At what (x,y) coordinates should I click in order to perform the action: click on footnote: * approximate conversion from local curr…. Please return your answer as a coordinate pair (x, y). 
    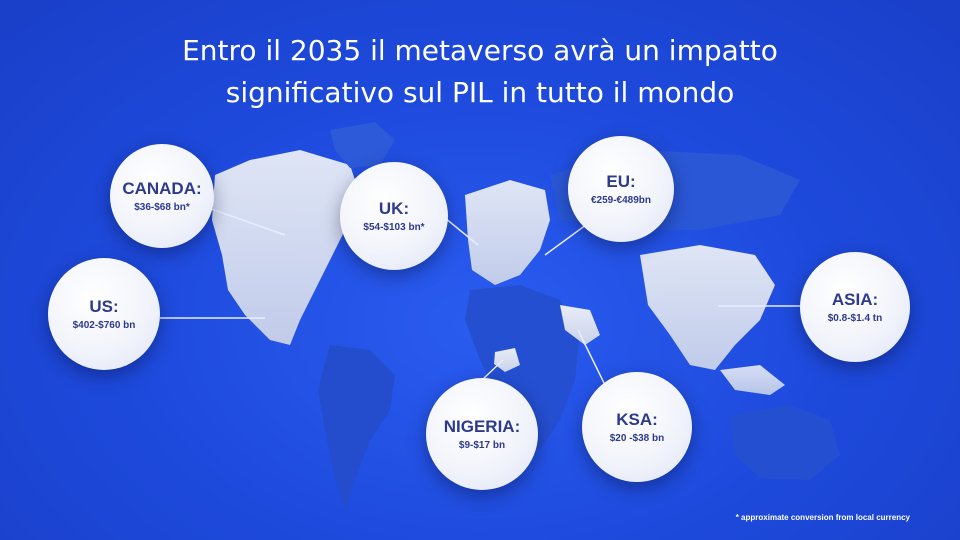
    Looking at the image, I should click on (822, 517).